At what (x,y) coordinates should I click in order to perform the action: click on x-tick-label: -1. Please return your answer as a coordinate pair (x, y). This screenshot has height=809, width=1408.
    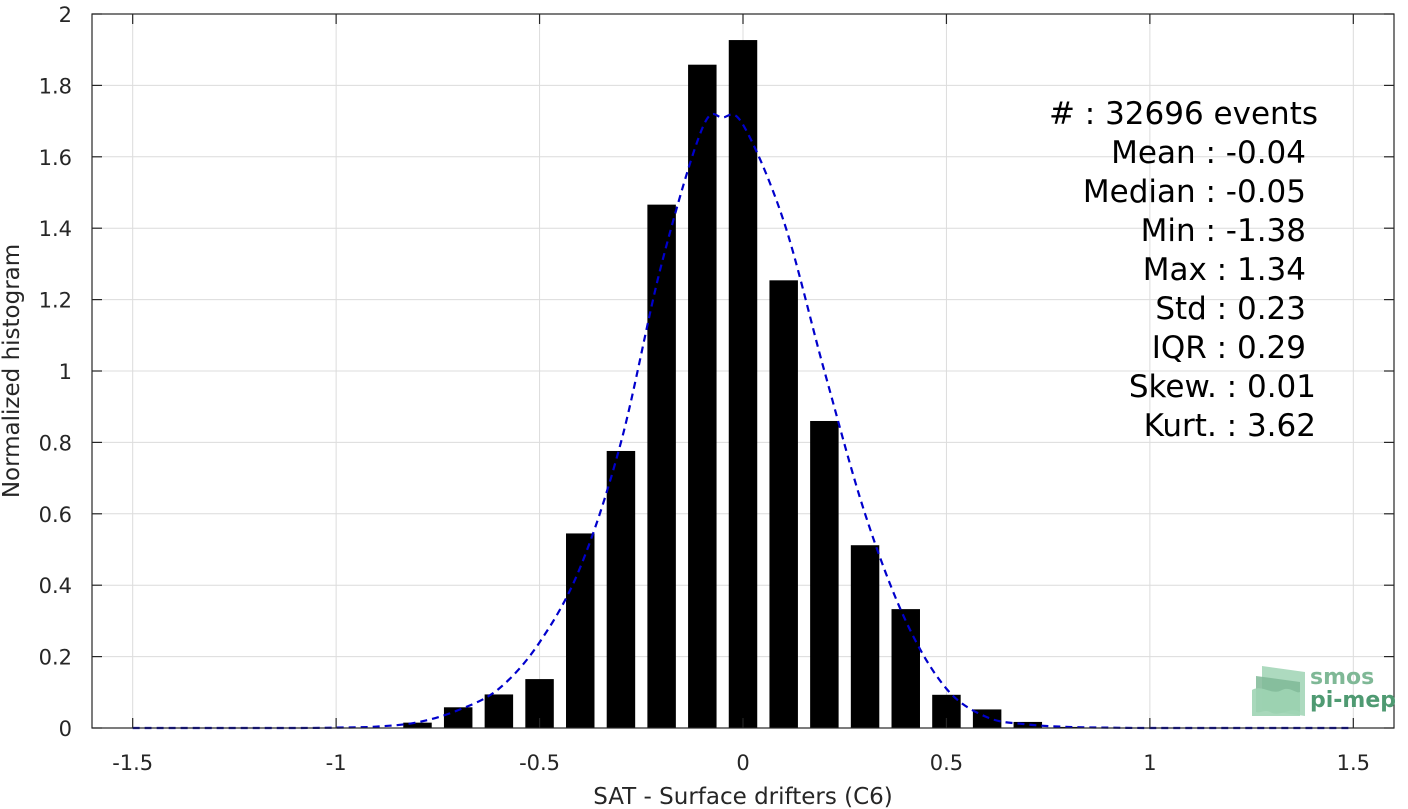
    Looking at the image, I should click on (336, 763).